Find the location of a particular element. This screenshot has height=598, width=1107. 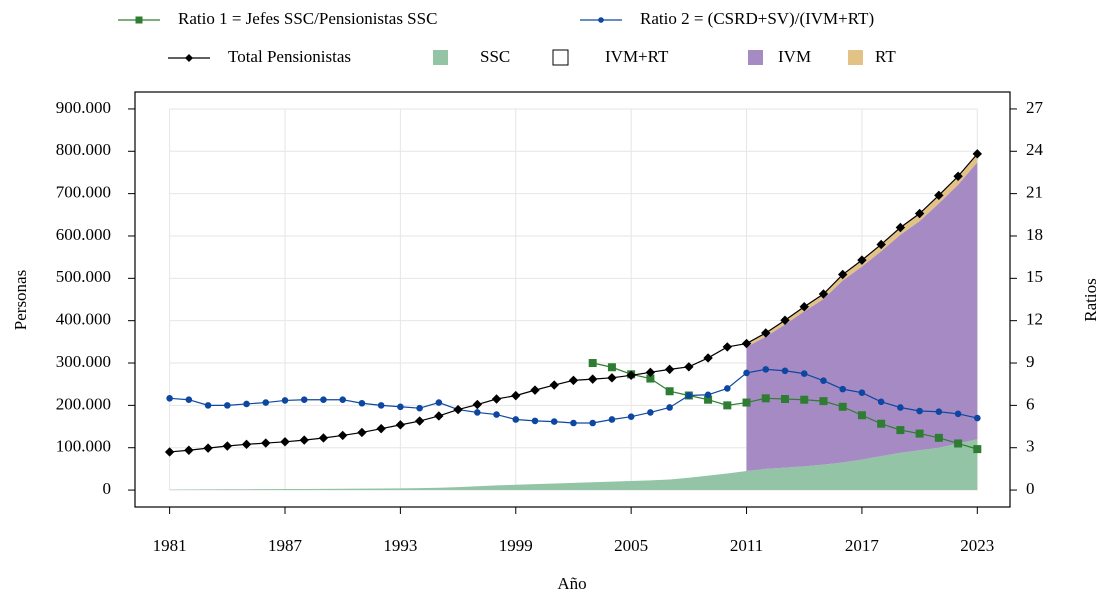

y2-tick-label: 24 is located at coordinates (1035, 149).